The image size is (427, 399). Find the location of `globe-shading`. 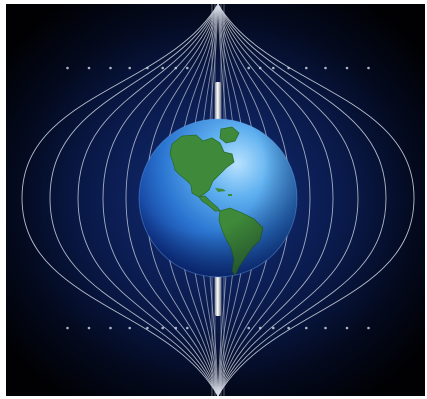

globe-shading is located at coordinates (218, 198).